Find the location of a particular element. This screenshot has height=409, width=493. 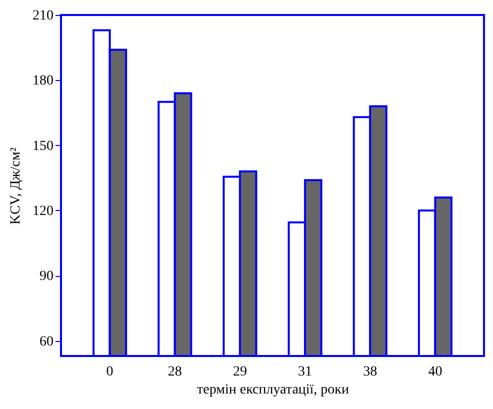

y-tick-label: 150 is located at coordinates (43, 146).